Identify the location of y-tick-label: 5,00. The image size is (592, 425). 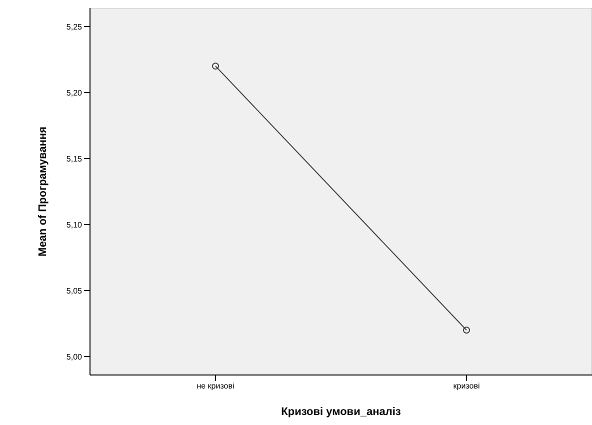
(74, 357).